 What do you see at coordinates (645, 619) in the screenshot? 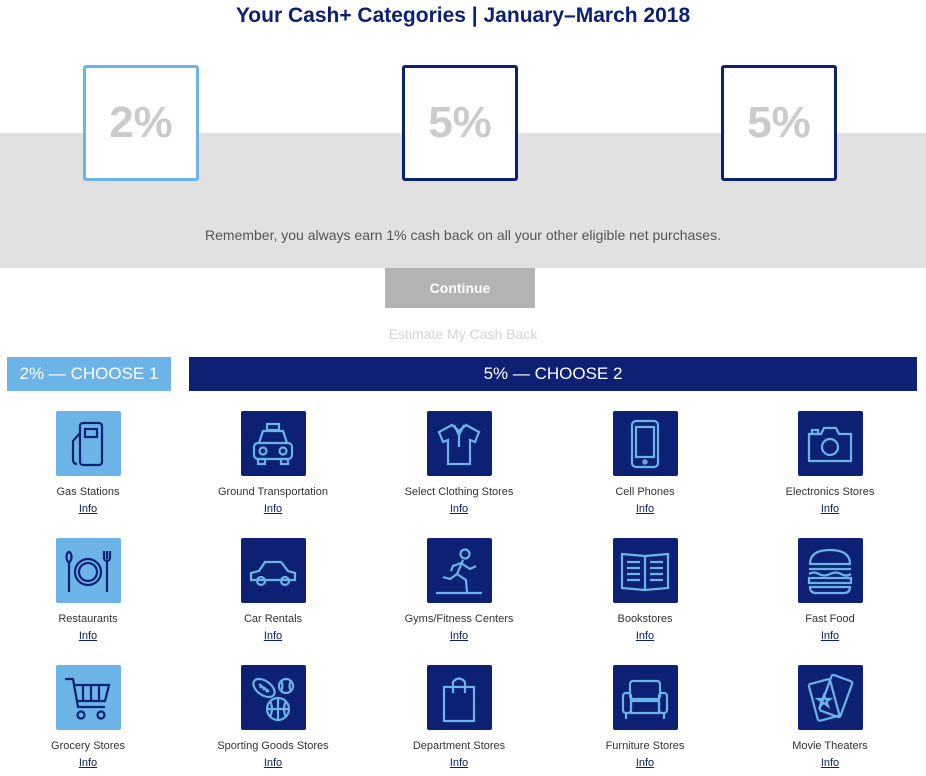
I see `category-name: Bookstores` at bounding box center [645, 619].